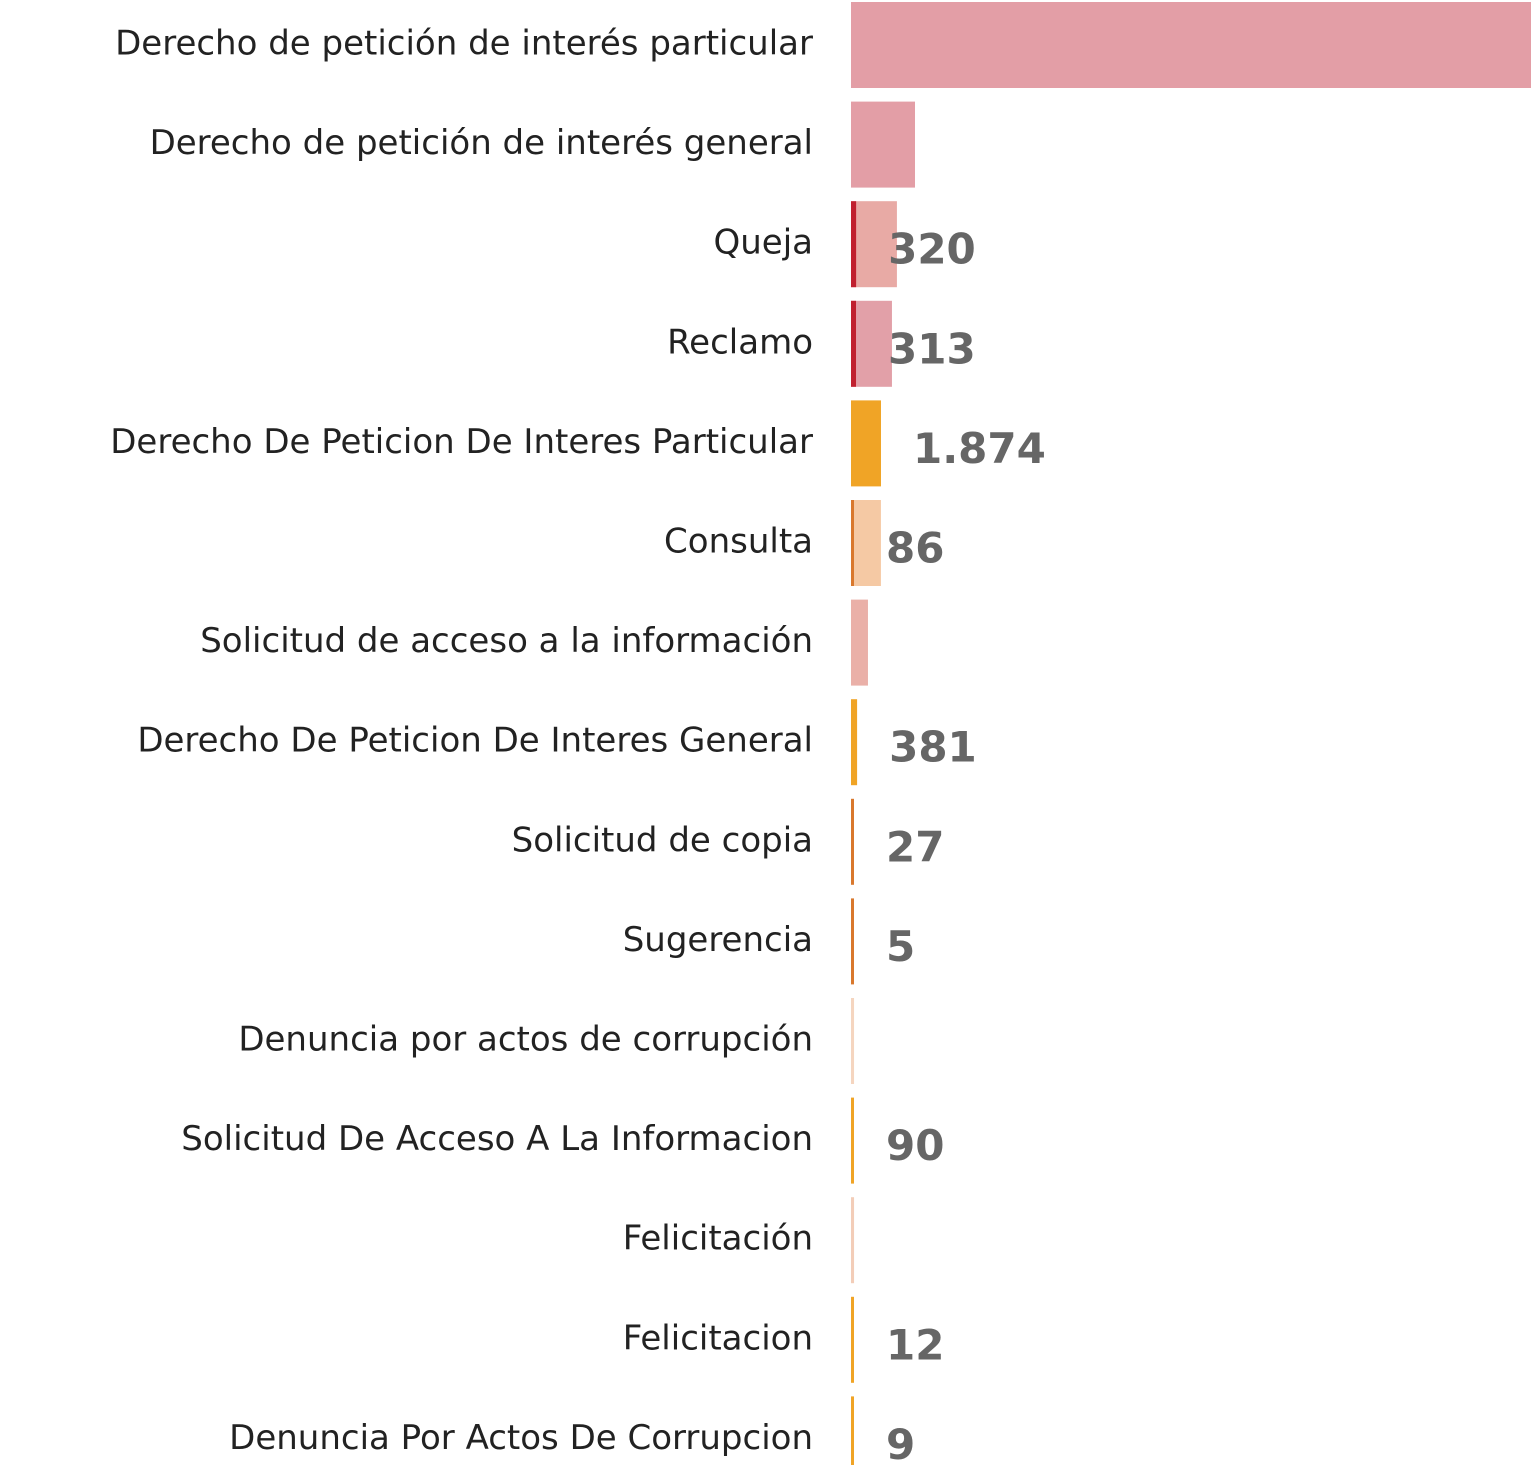 Image resolution: width=1531 pixels, height=1465 pixels. What do you see at coordinates (506, 641) in the screenshot?
I see `category-label: Solicitud de acceso a la información` at bounding box center [506, 641].